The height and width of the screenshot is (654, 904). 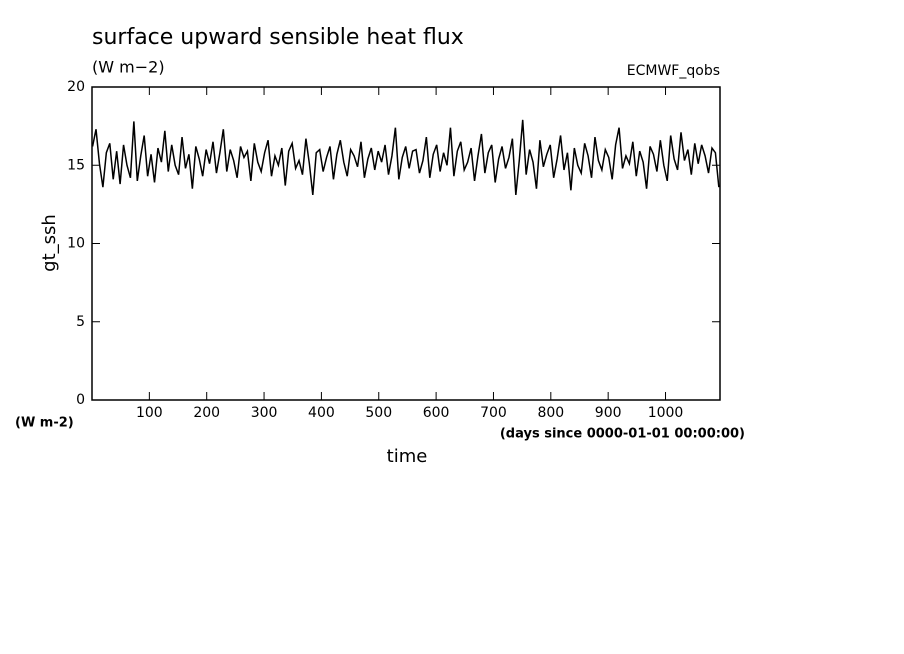 I want to click on x-tick-label: 800, so click(x=550, y=413).